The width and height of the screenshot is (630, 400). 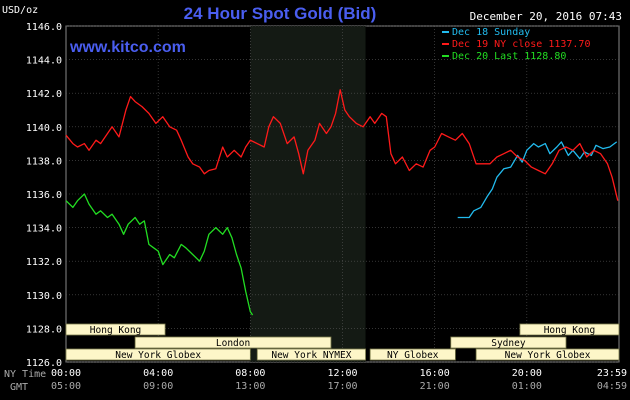 What do you see at coordinates (435, 386) in the screenshot?
I see `x-tick-label-gmt: 21:00` at bounding box center [435, 386].